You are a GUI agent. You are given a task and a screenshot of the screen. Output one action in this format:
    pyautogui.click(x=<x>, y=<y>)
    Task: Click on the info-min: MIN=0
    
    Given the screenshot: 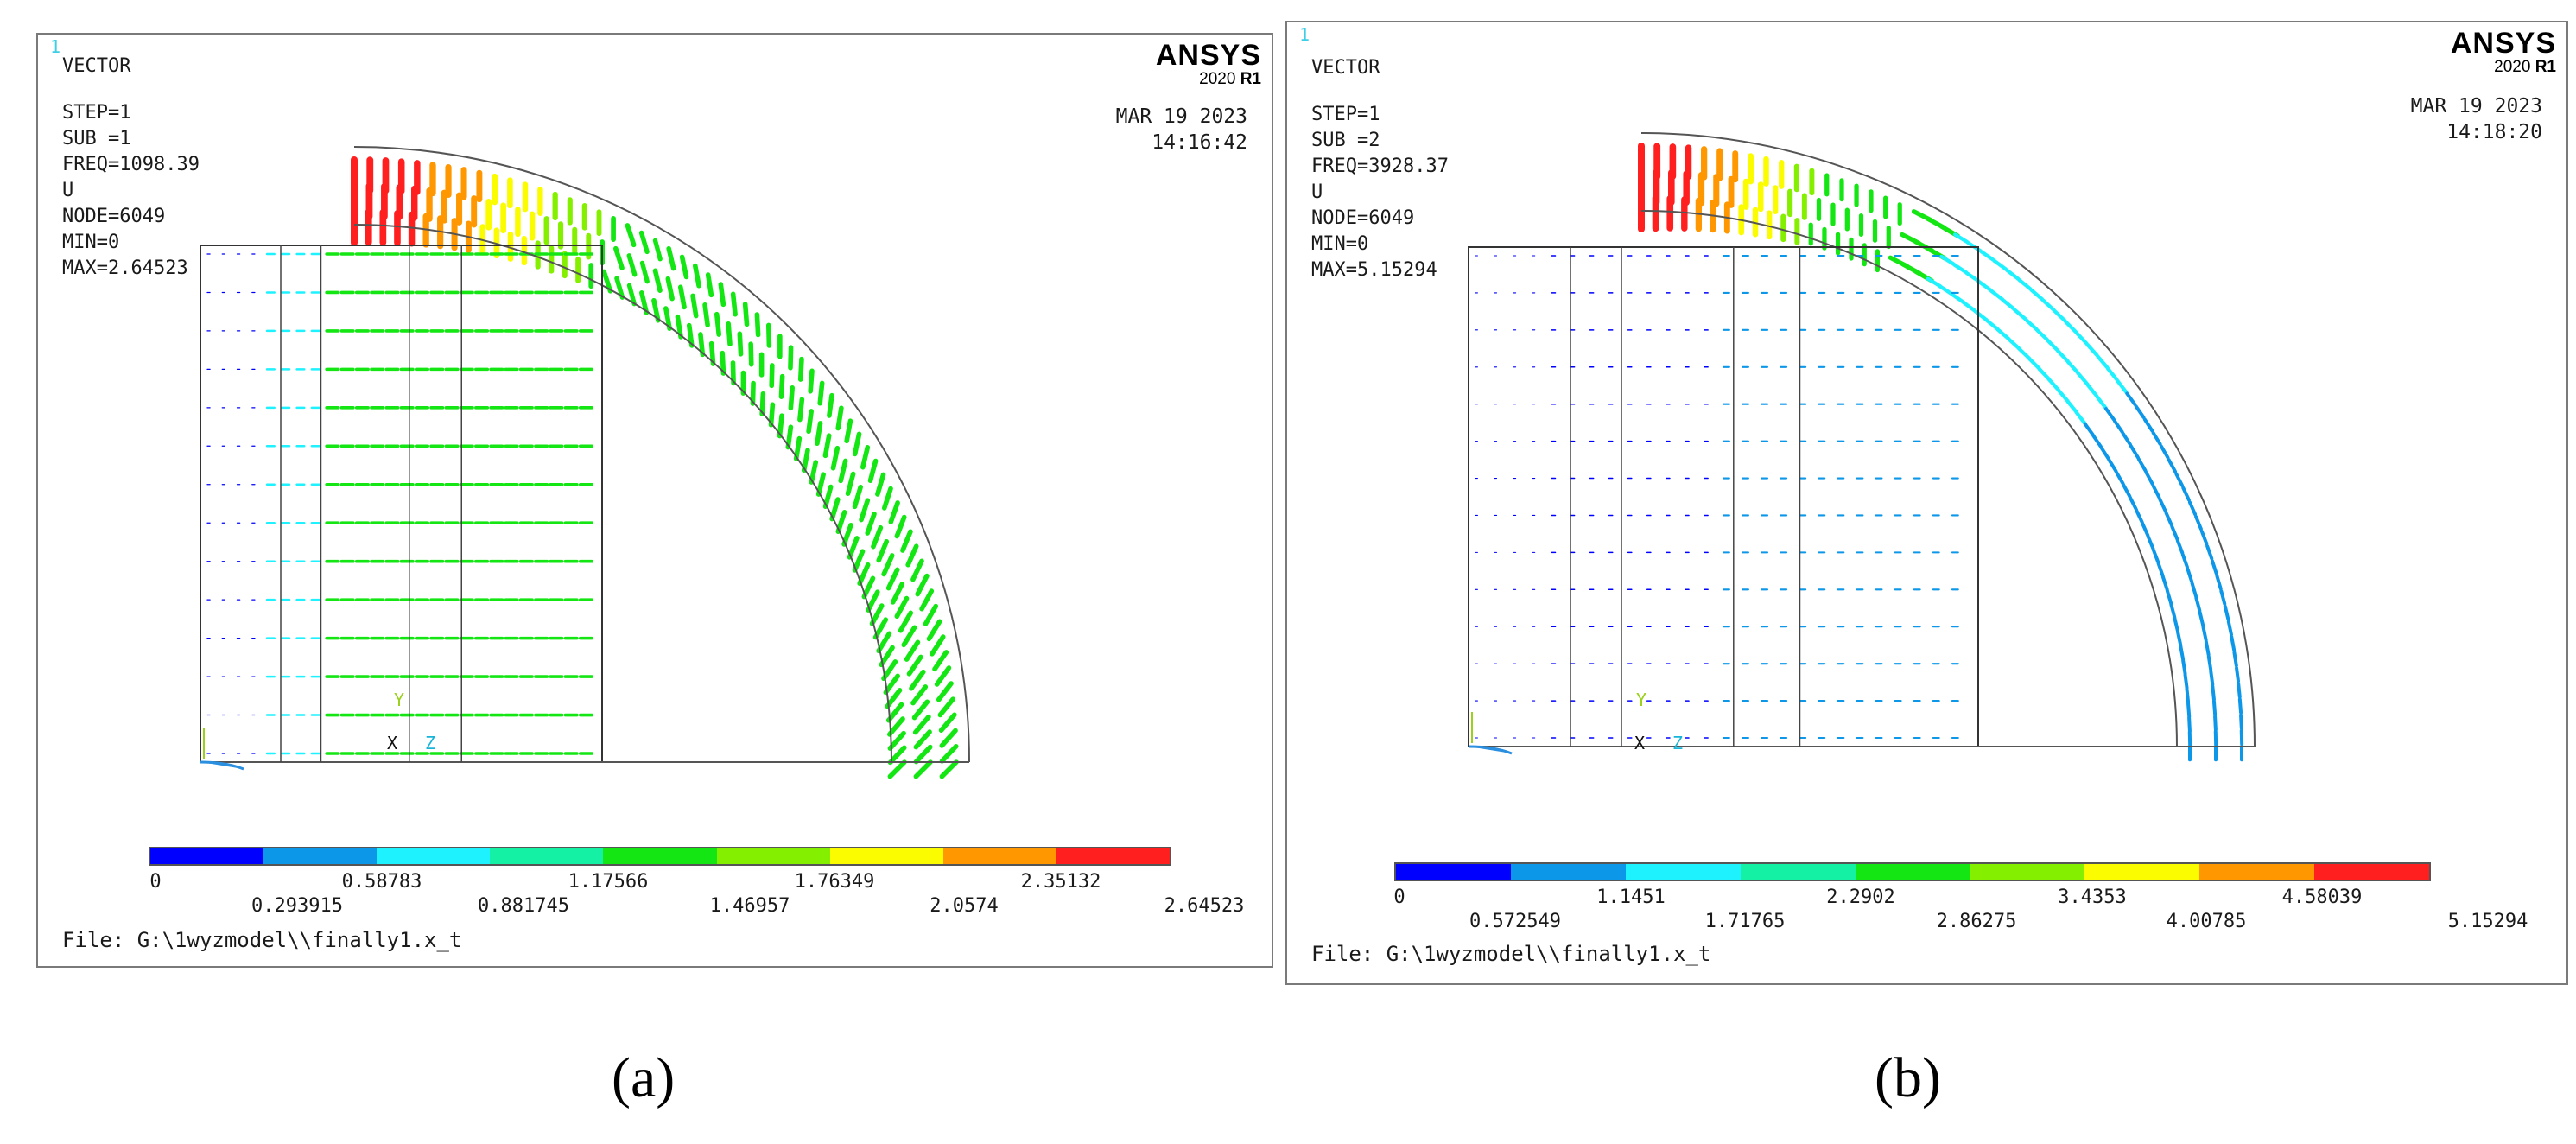 What is the action you would take?
    pyautogui.click(x=1340, y=244)
    